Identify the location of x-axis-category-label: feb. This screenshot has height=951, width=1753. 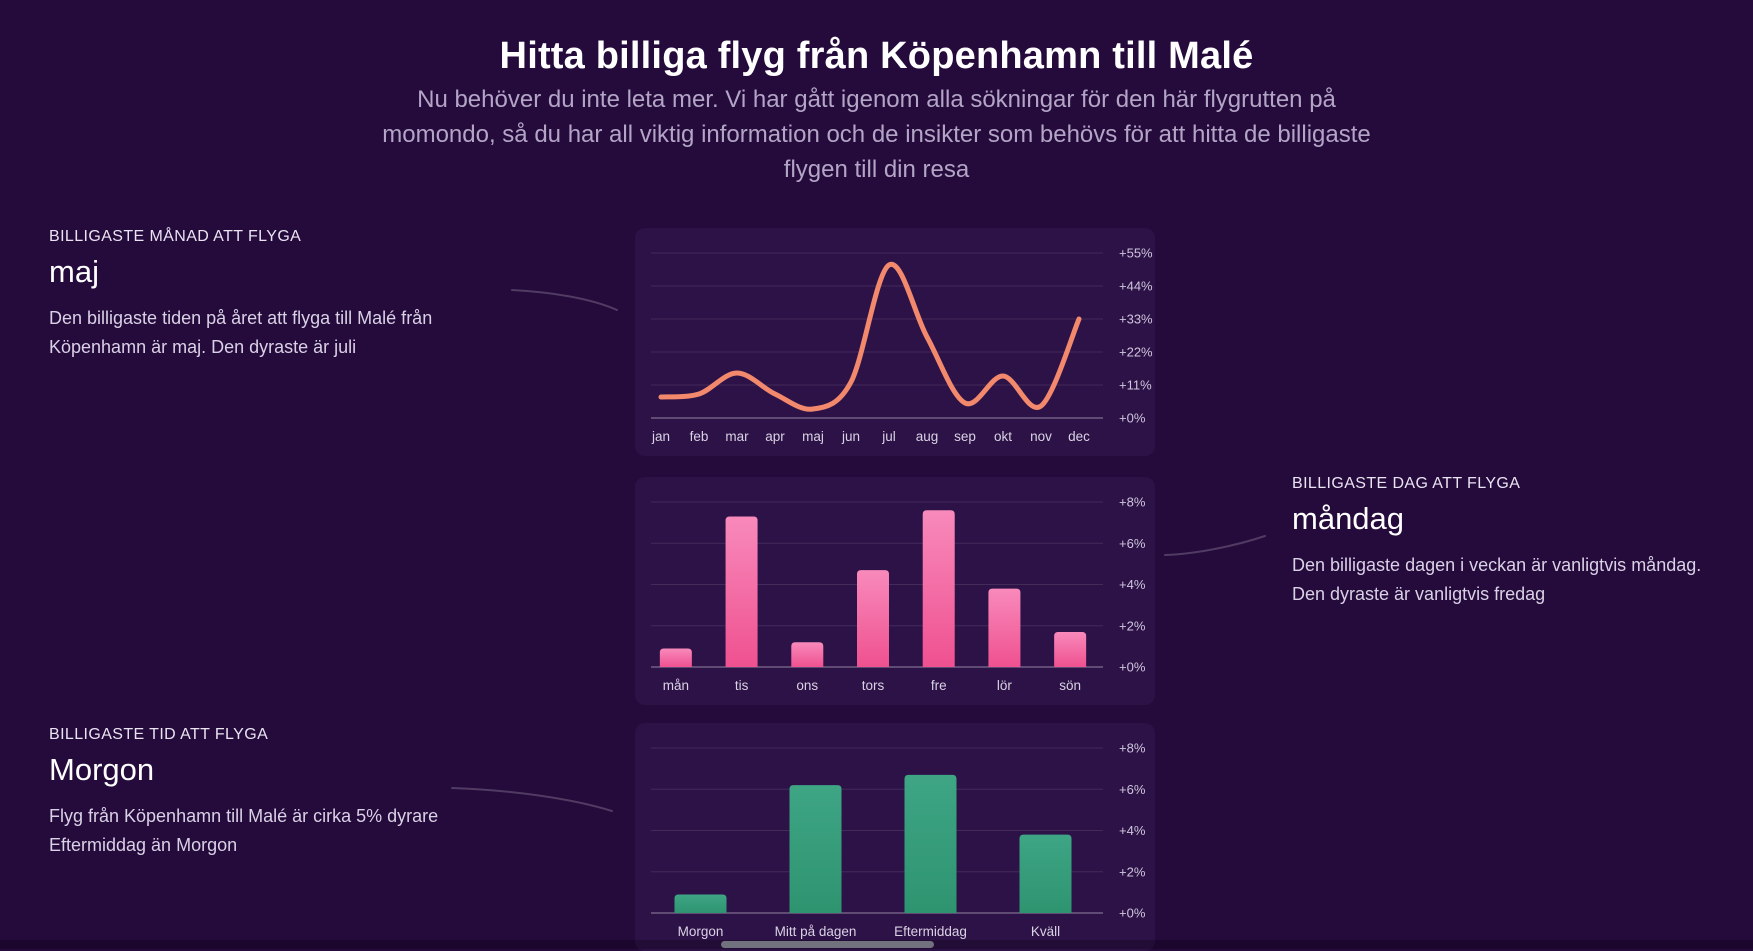
(699, 436).